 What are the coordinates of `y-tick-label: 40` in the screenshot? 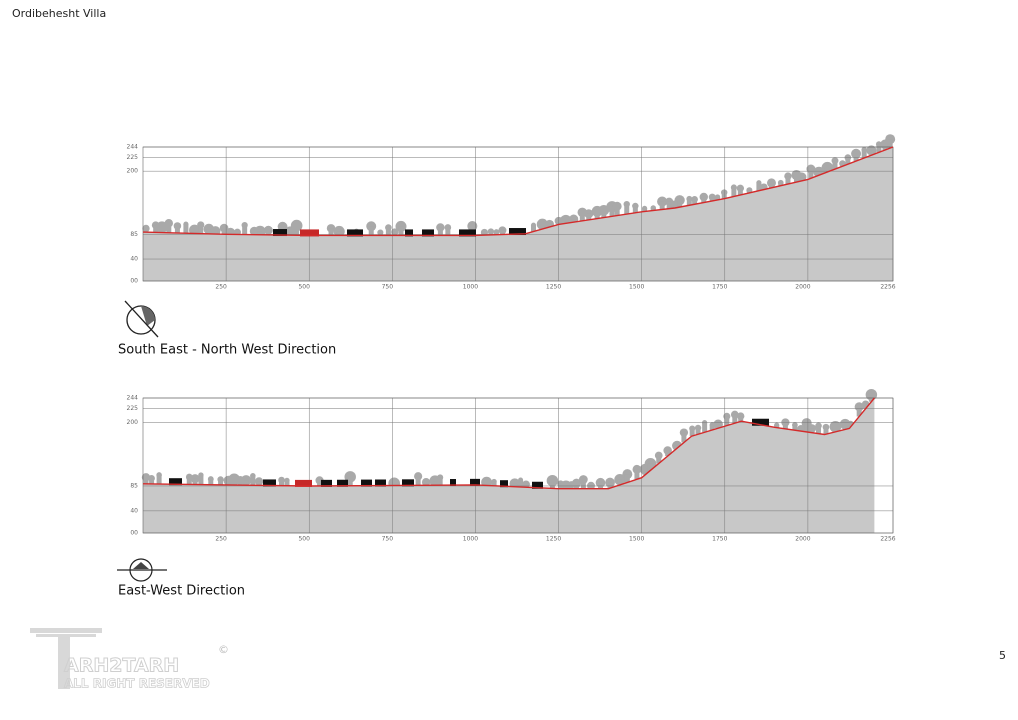 It's located at (134, 510).